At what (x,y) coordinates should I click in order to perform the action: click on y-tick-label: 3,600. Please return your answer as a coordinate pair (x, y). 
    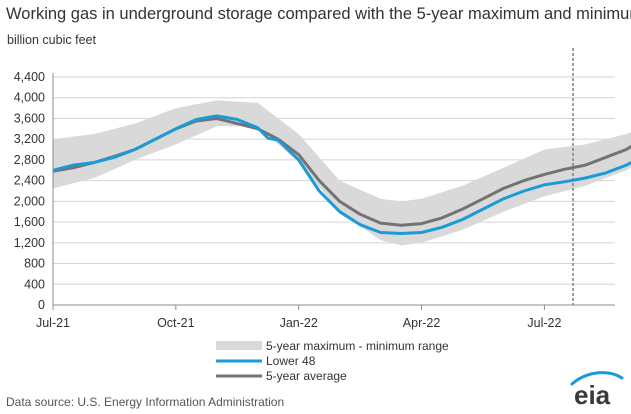
    Looking at the image, I should click on (29, 118).